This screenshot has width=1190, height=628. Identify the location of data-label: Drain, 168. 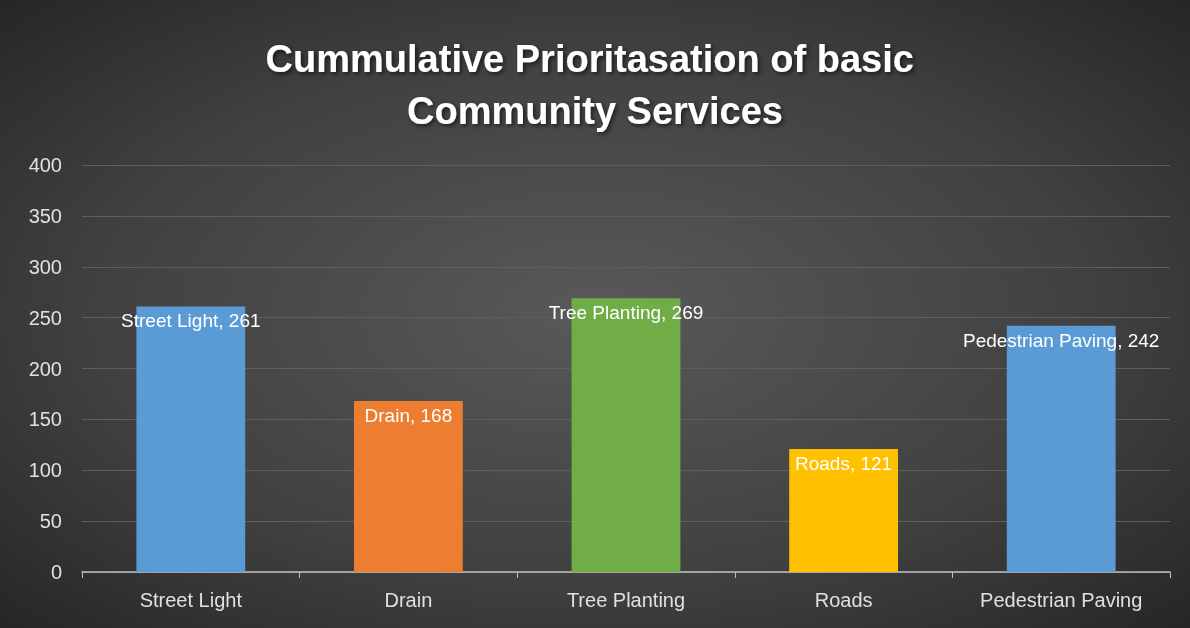
(408, 416).